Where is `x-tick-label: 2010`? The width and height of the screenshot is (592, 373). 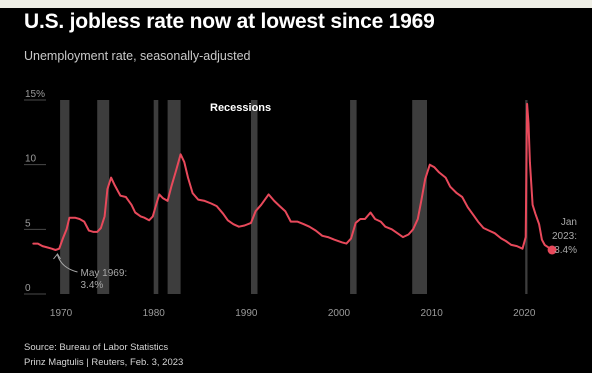
x-tick-label: 2010 is located at coordinates (432, 313).